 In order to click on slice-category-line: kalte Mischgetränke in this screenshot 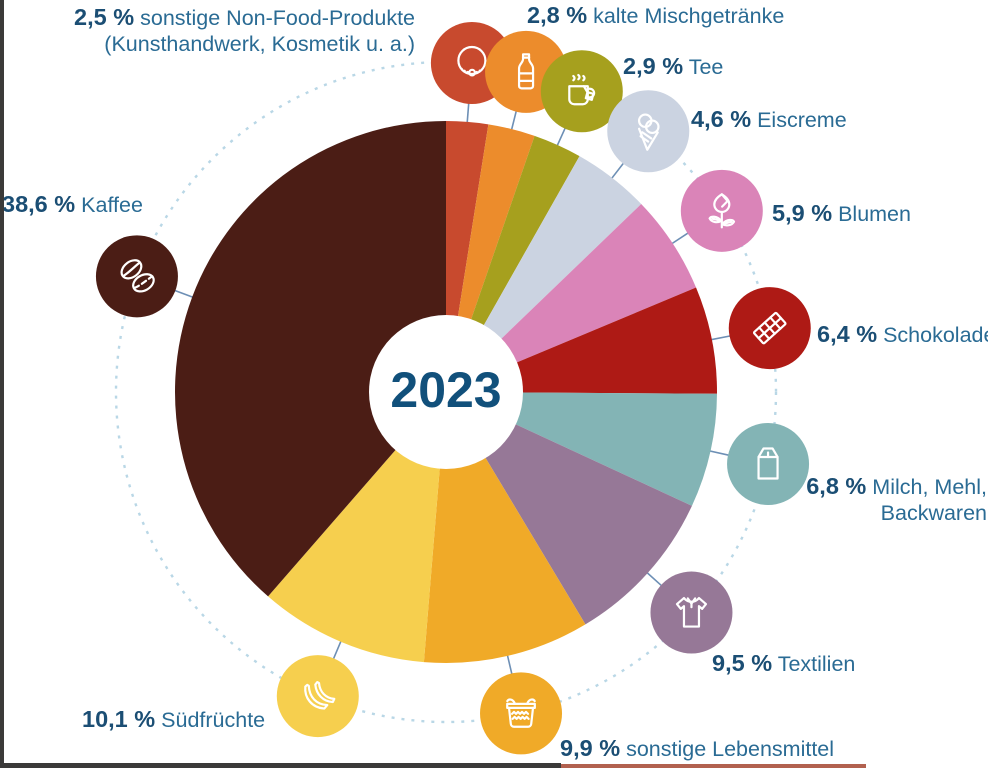, I will do `click(689, 16)`.